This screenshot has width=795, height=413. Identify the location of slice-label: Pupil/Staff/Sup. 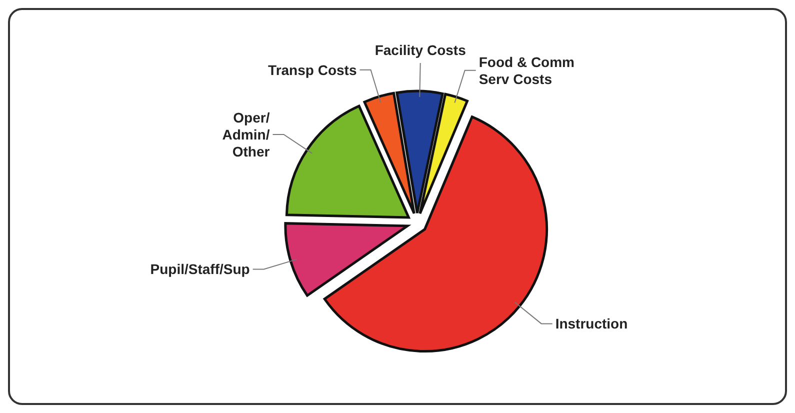
(200, 269).